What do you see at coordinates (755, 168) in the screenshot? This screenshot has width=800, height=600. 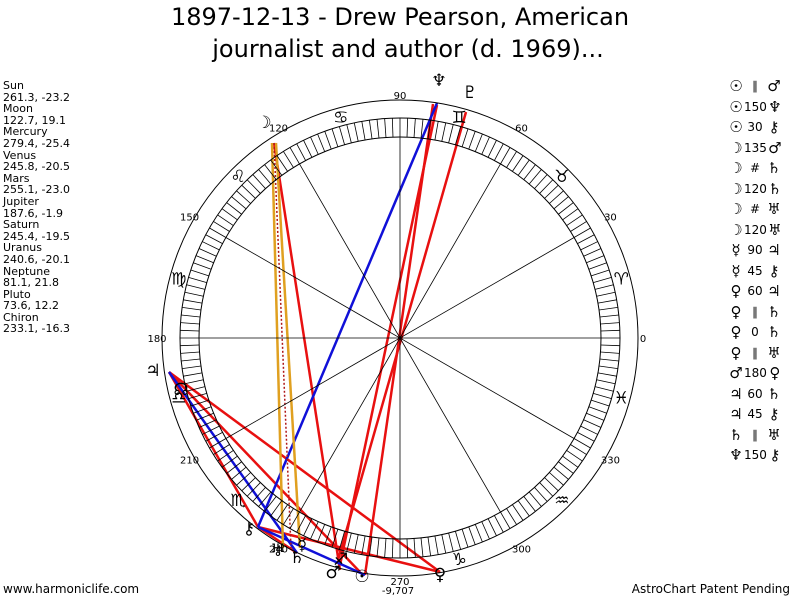 I see `aspect-type: #` at bounding box center [755, 168].